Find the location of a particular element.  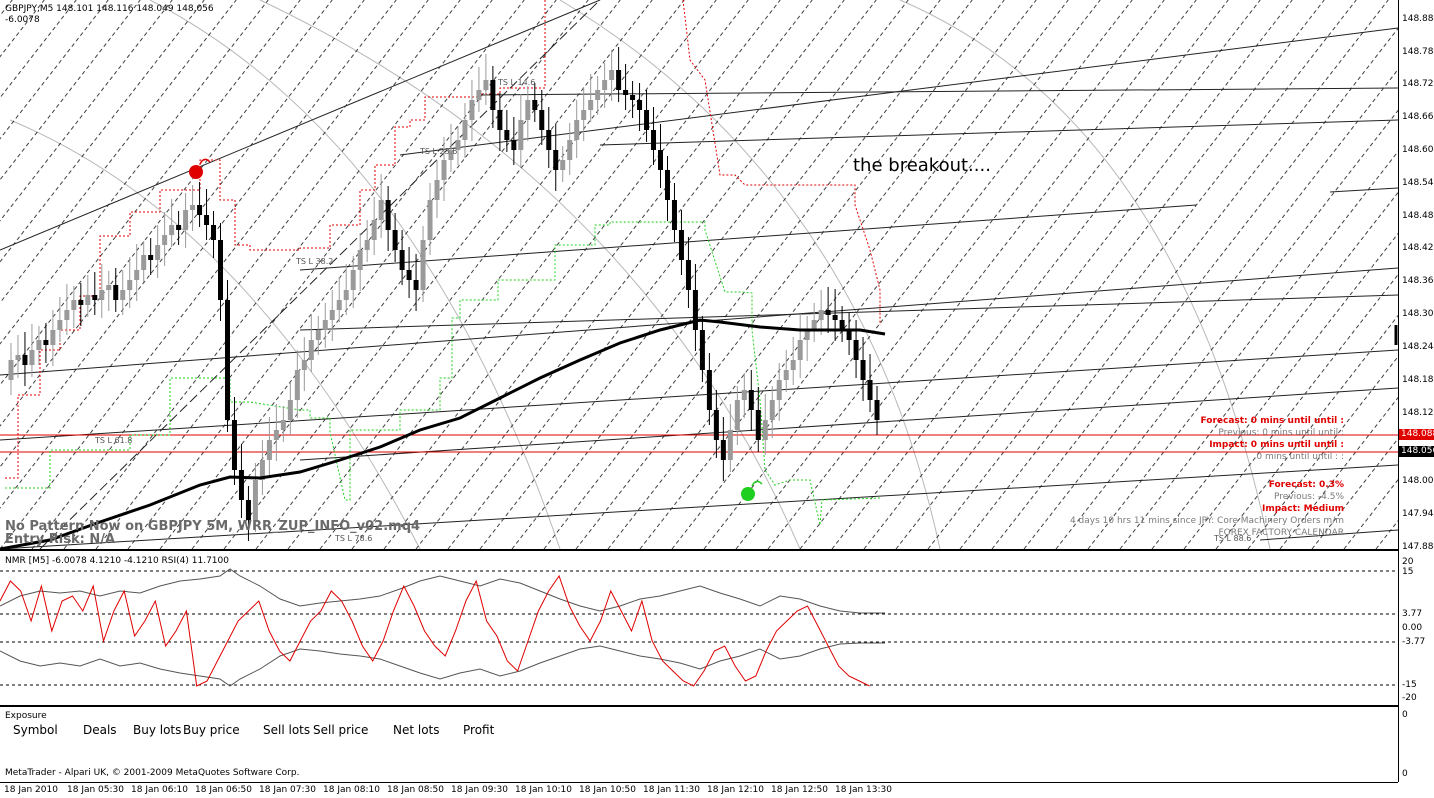

exposure-col-buy-price: Buy price is located at coordinates (211, 730).